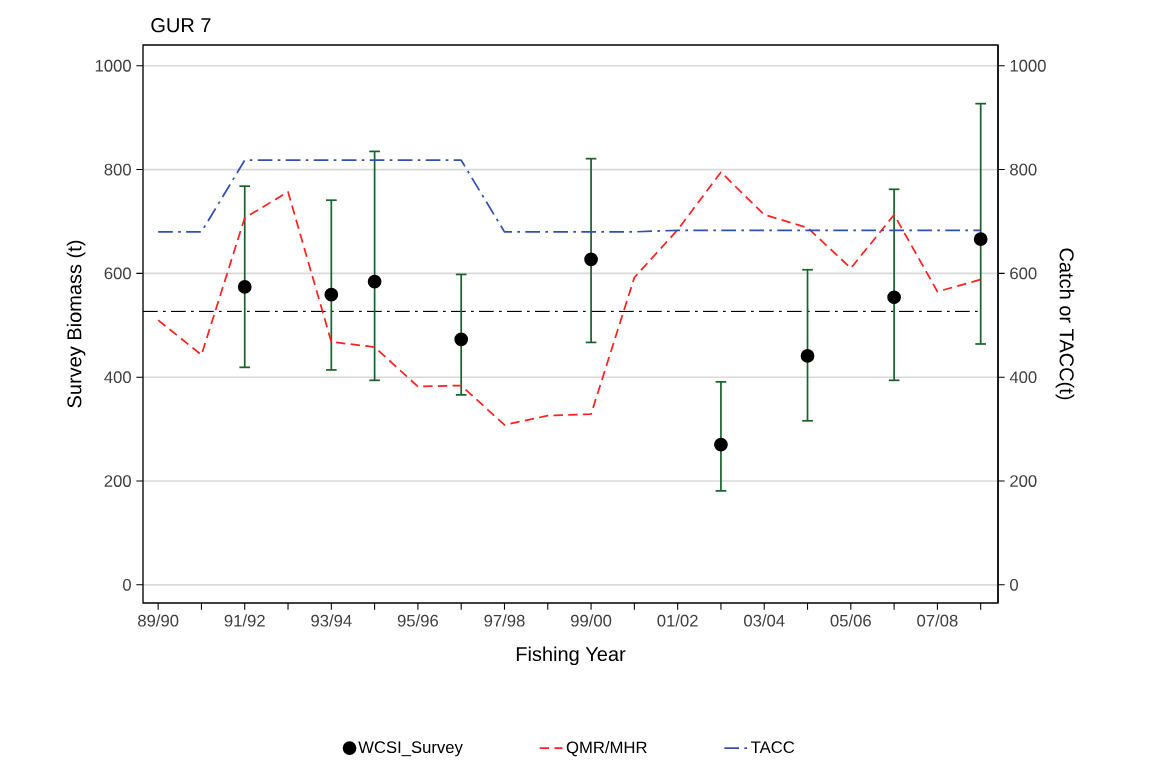 This screenshot has width=1150, height=765. I want to click on y-tick-label: 800, so click(117, 169).